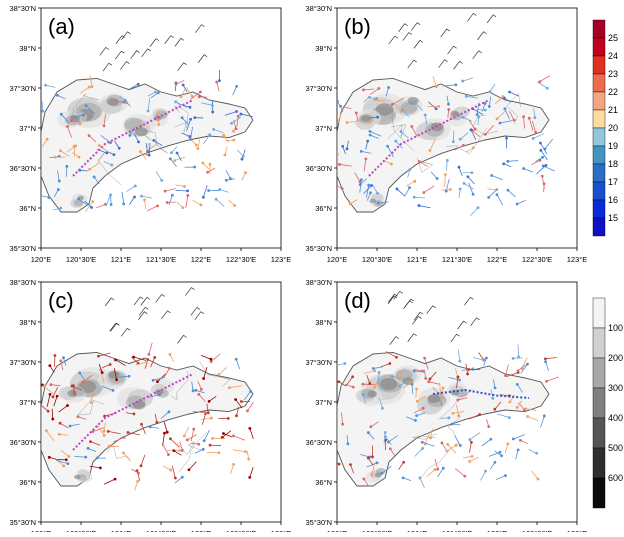 The height and width of the screenshot is (537, 624). Describe the element at coordinates (453, 135) in the screenshot. I see `wind-barb` at that location.